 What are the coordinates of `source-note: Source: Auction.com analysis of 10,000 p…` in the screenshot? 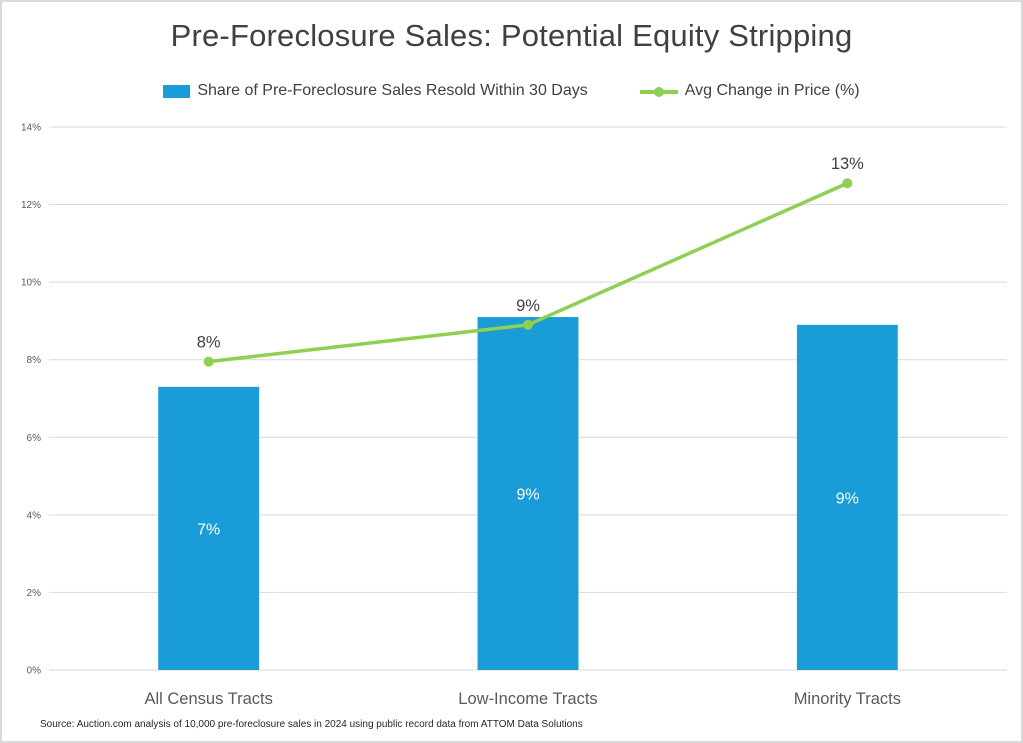 It's located at (311, 724).